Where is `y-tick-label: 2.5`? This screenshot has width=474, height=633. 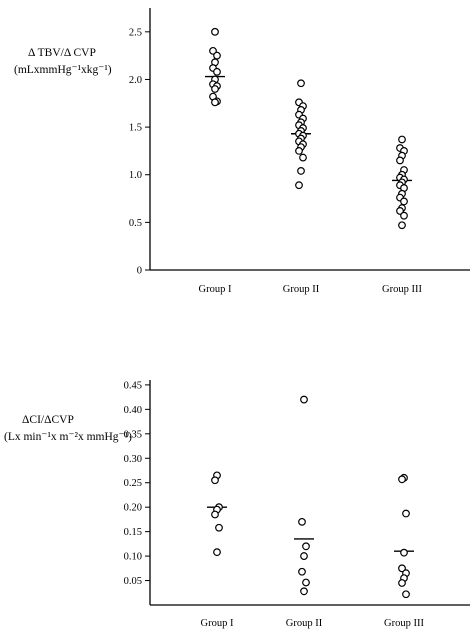
y-tick-label: 2.5 is located at coordinates (135, 32).